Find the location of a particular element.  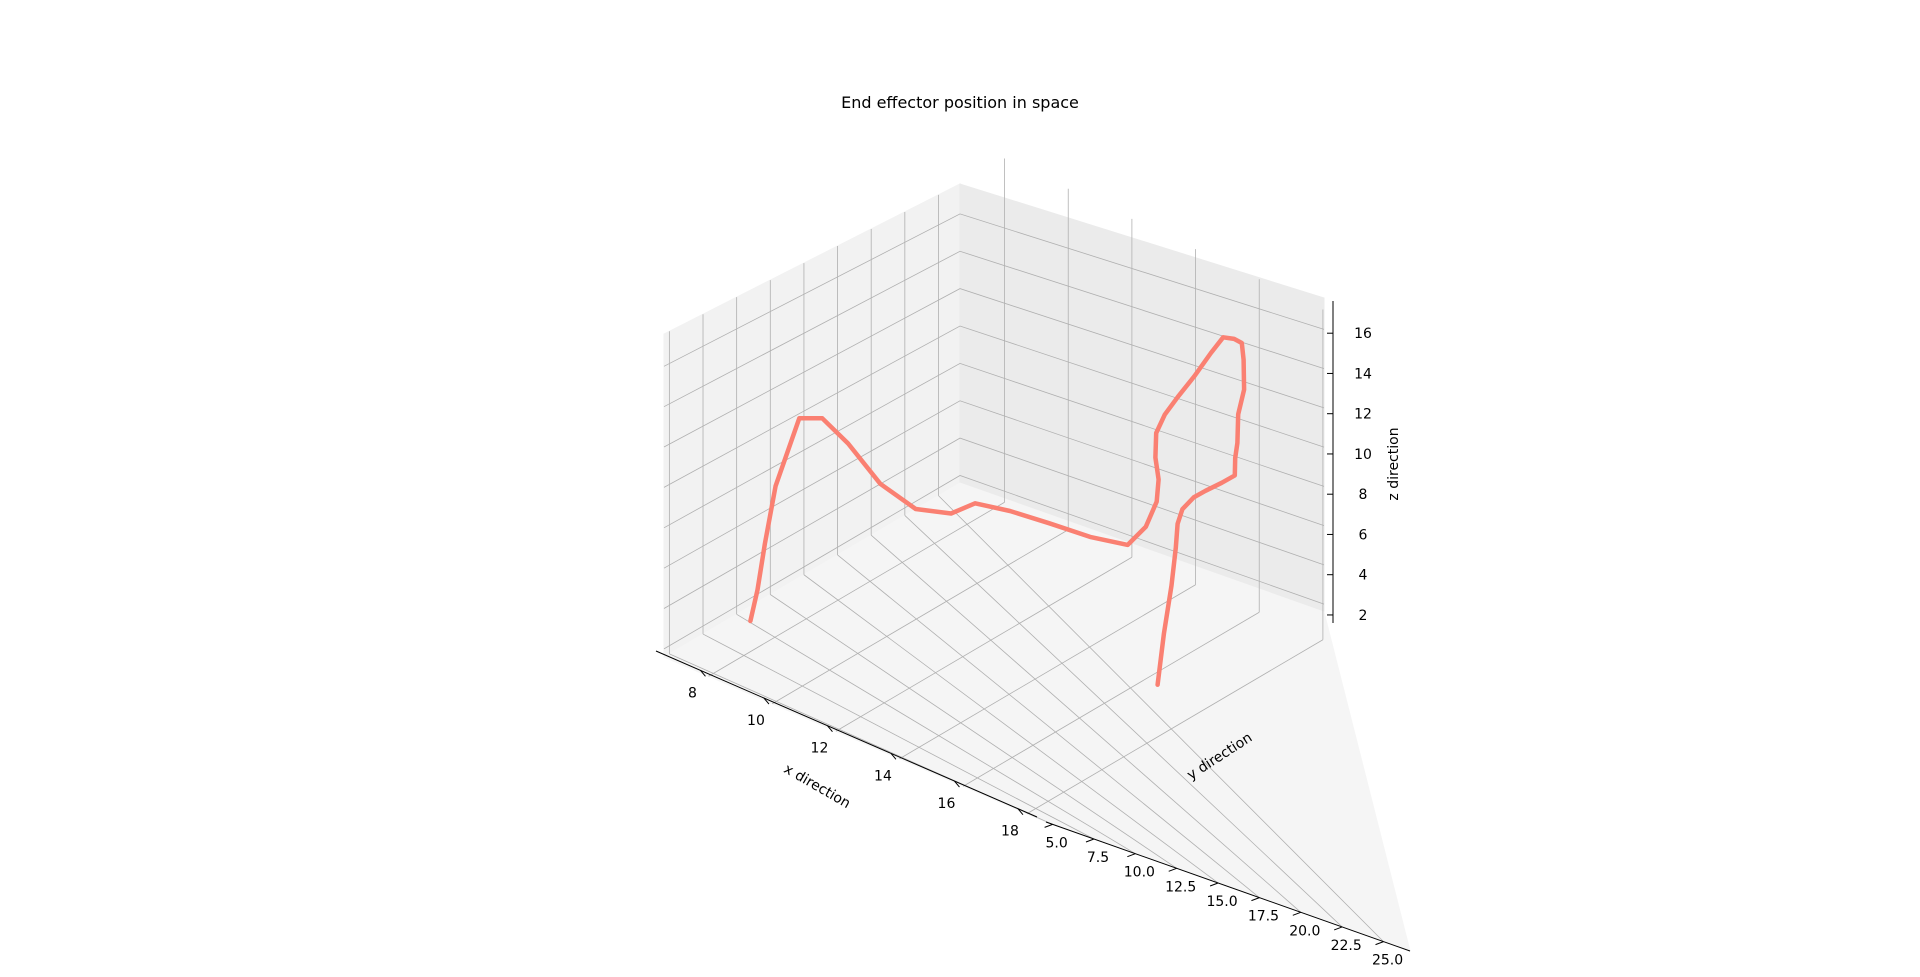

y-axis-line is located at coordinates (1228, 886).